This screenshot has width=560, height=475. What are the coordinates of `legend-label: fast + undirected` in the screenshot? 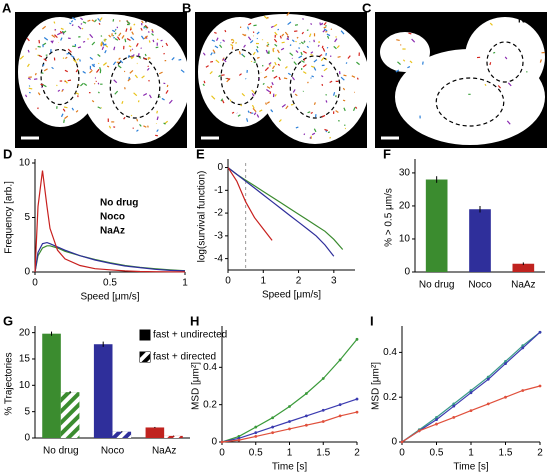 It's located at (190, 335).